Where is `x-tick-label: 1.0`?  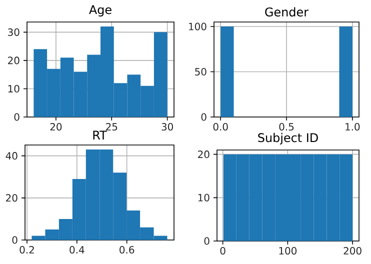 x-tick-label: 1.0 is located at coordinates (353, 127).